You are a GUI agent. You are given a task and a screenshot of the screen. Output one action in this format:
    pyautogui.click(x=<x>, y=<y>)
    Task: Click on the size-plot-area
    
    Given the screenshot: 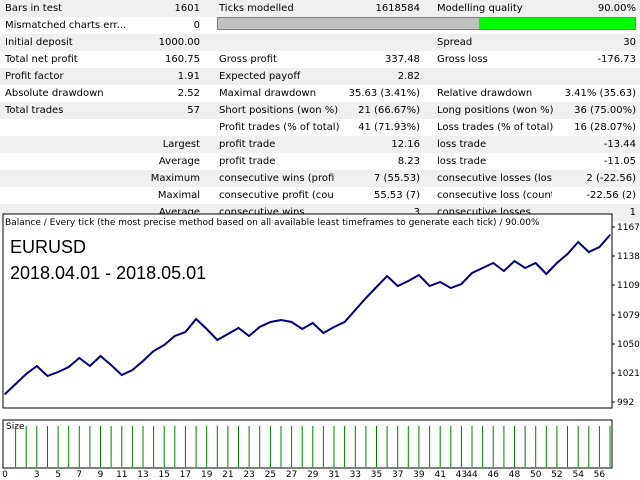 What is the action you would take?
    pyautogui.click(x=307, y=444)
    